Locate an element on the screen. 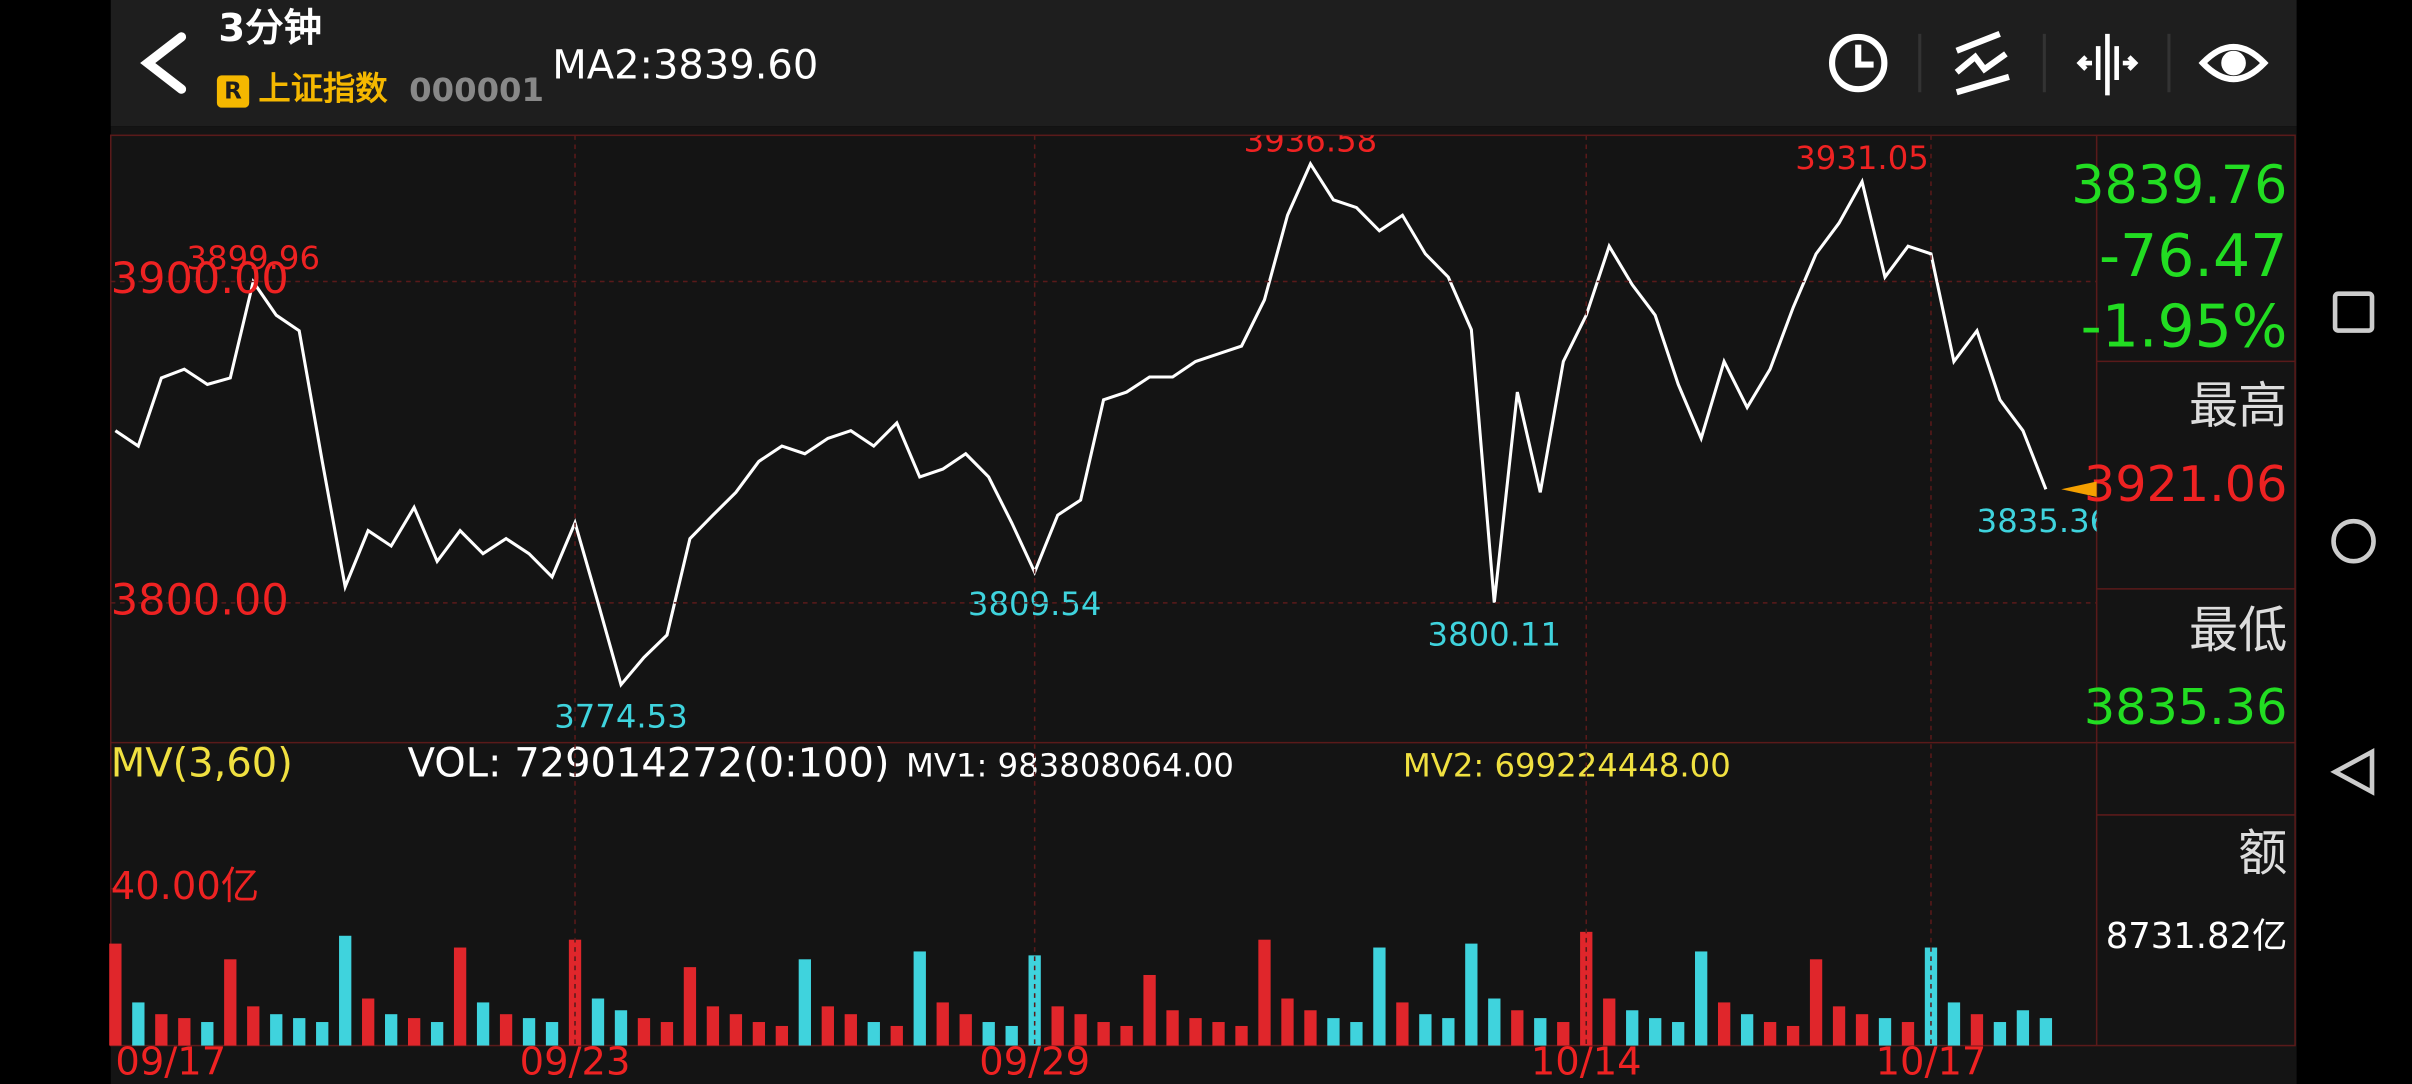 Image resolution: width=2412 pixels, height=1084 pixels. low-value: 3835.36 is located at coordinates (2186, 707).